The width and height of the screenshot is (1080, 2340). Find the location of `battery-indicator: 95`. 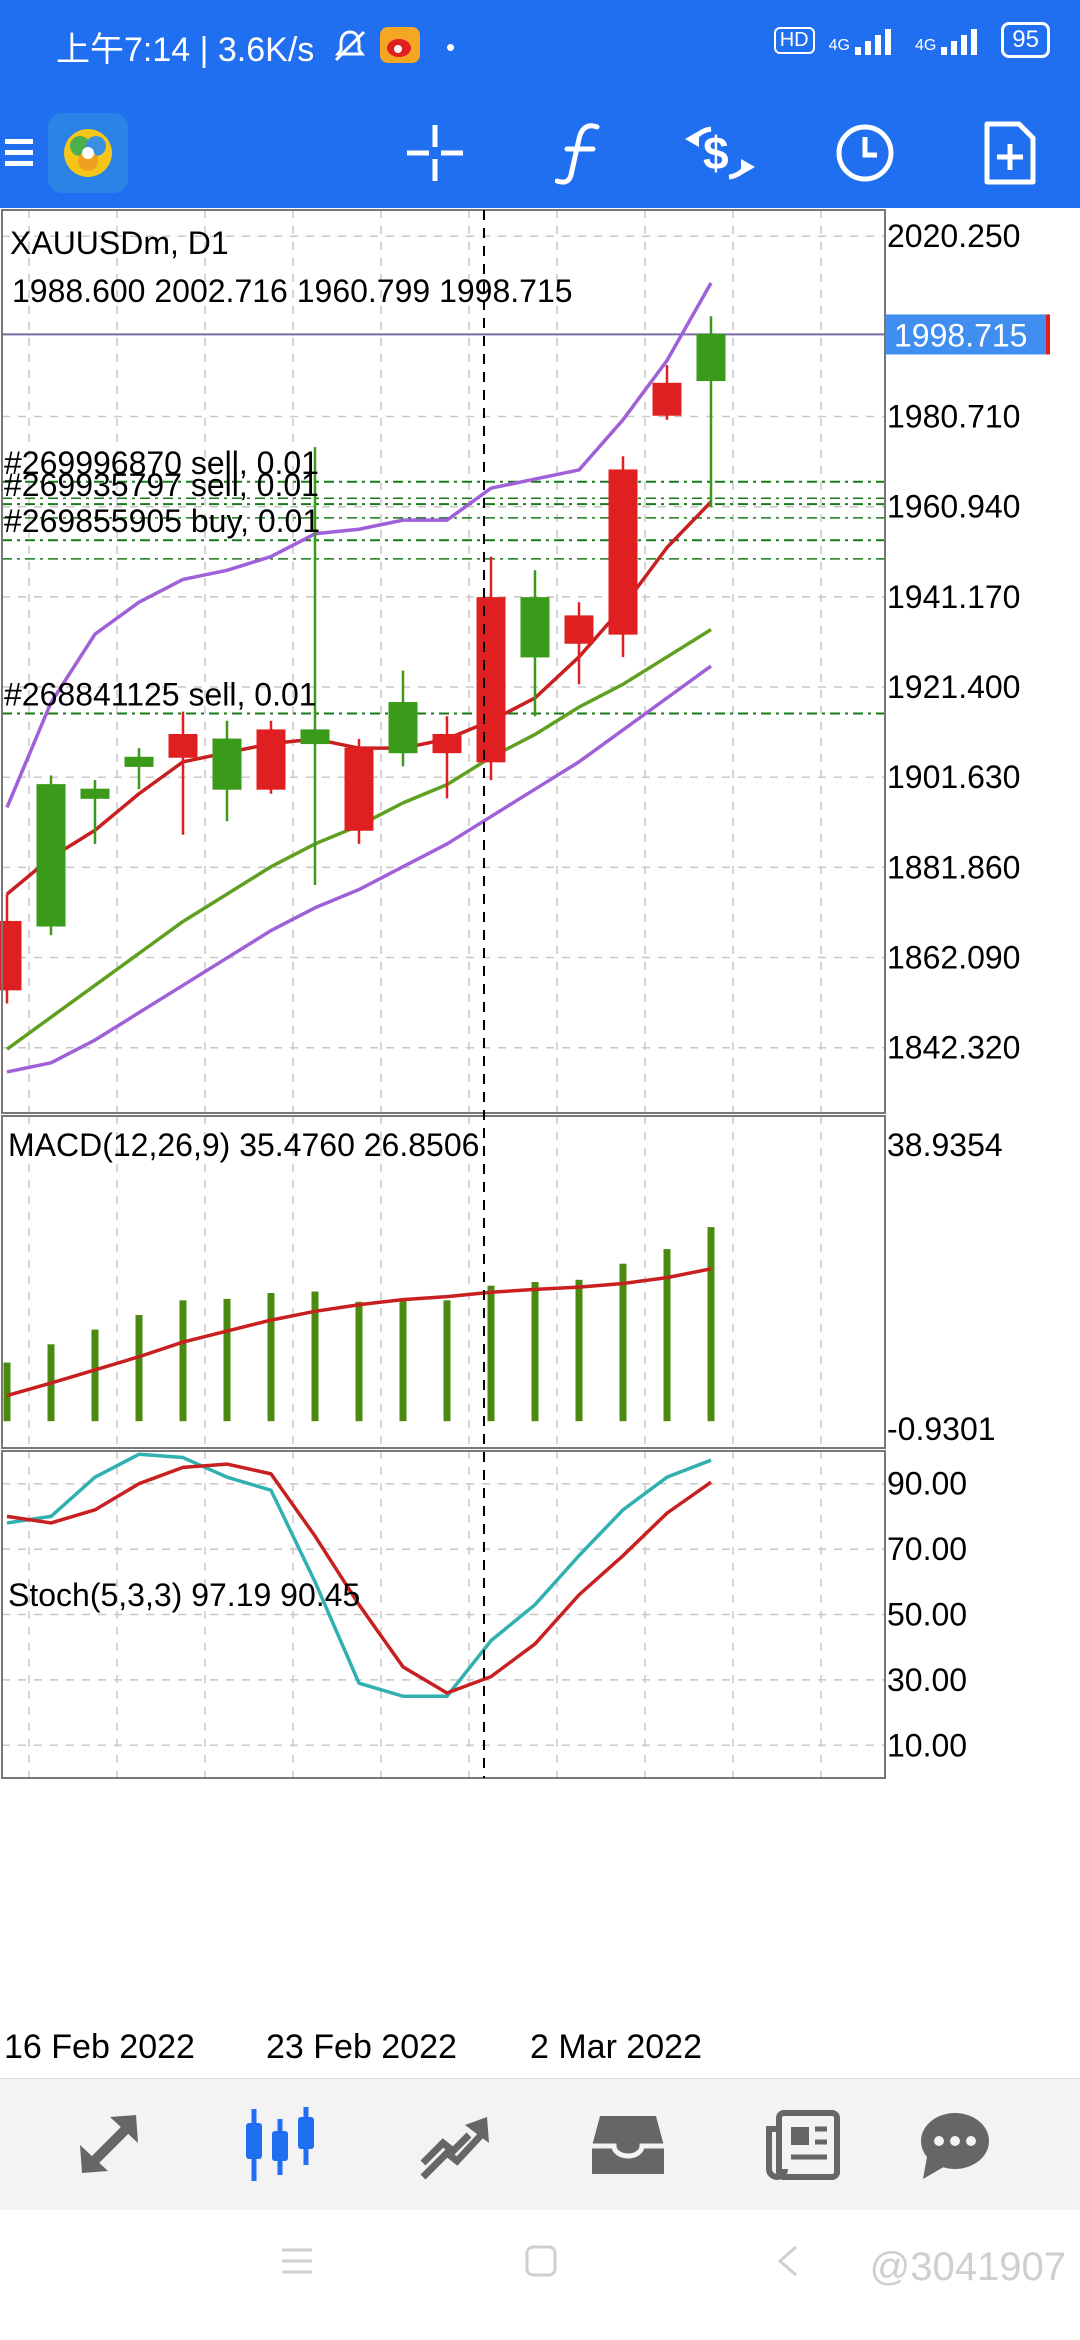

battery-indicator: 95 is located at coordinates (1025, 40).